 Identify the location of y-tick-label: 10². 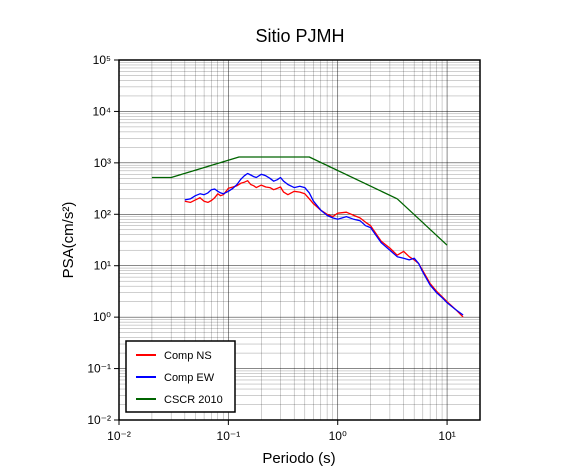
(102, 214).